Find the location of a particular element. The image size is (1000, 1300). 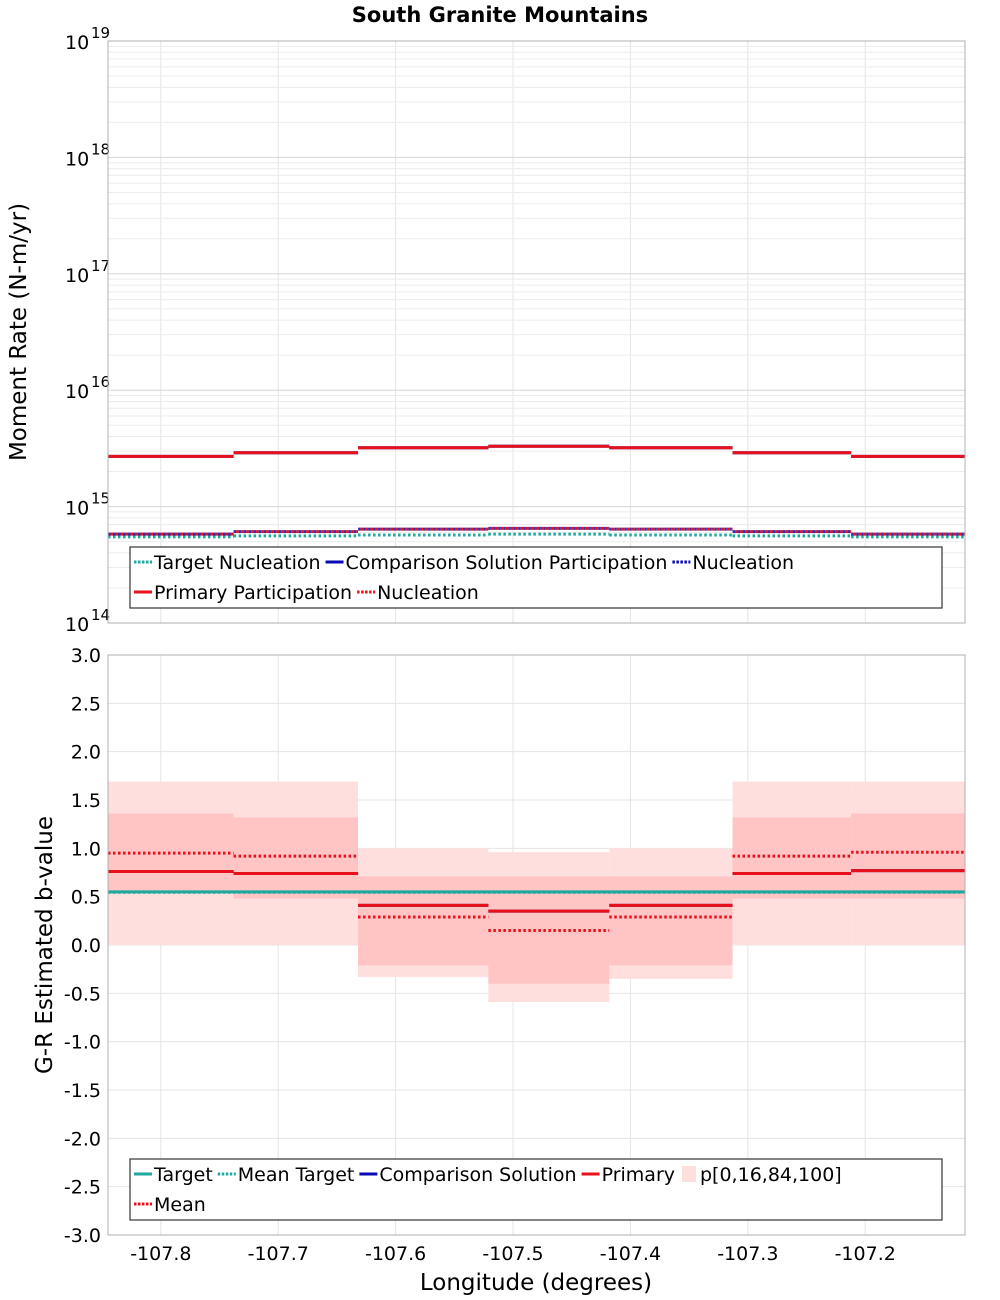

b-value-legend-label: Comparison Solution is located at coordinates (477, 1175).